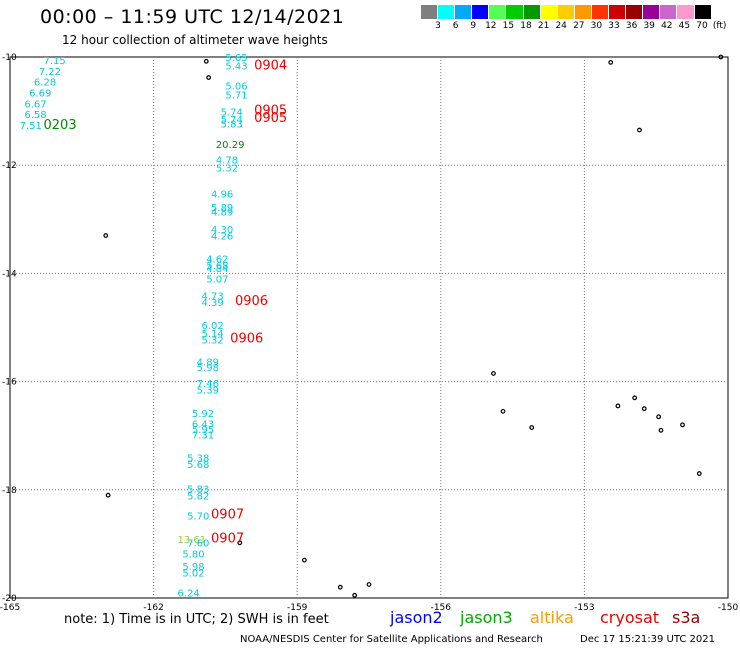 Image resolution: width=740 pixels, height=650 pixels. I want to click on wave-height-label: 5.65, so click(236, 58).